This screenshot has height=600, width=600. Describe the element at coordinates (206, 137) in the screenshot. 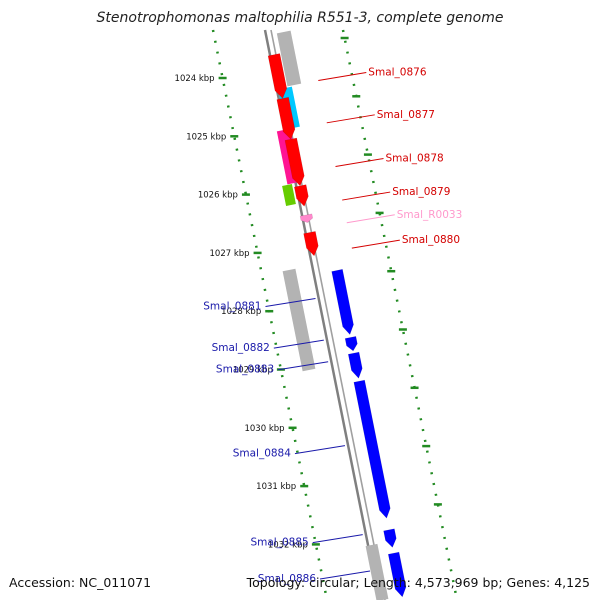

I see `scale-tick-label: 1025 kbp` at that location.